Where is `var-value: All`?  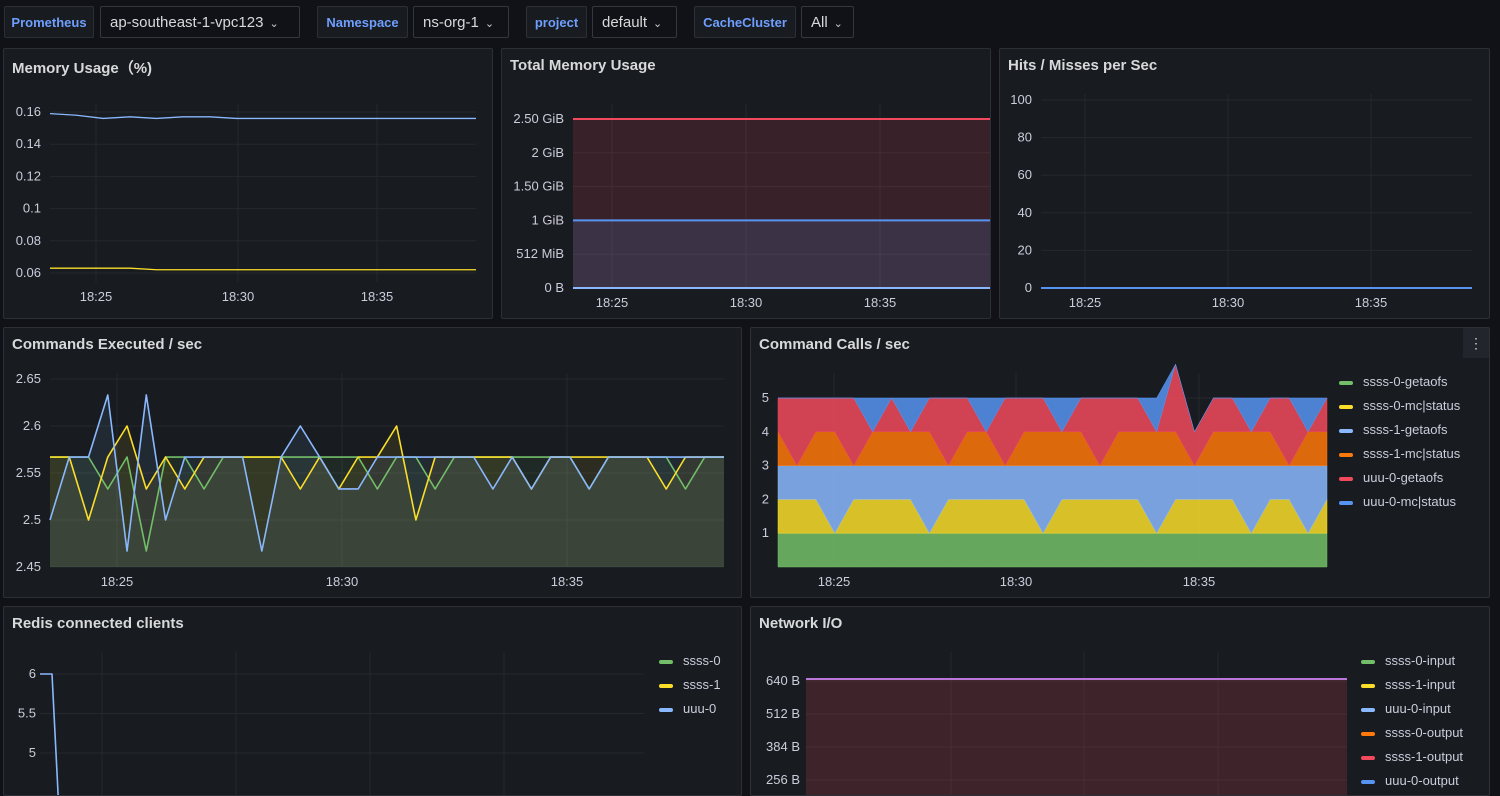 var-value: All is located at coordinates (819, 22).